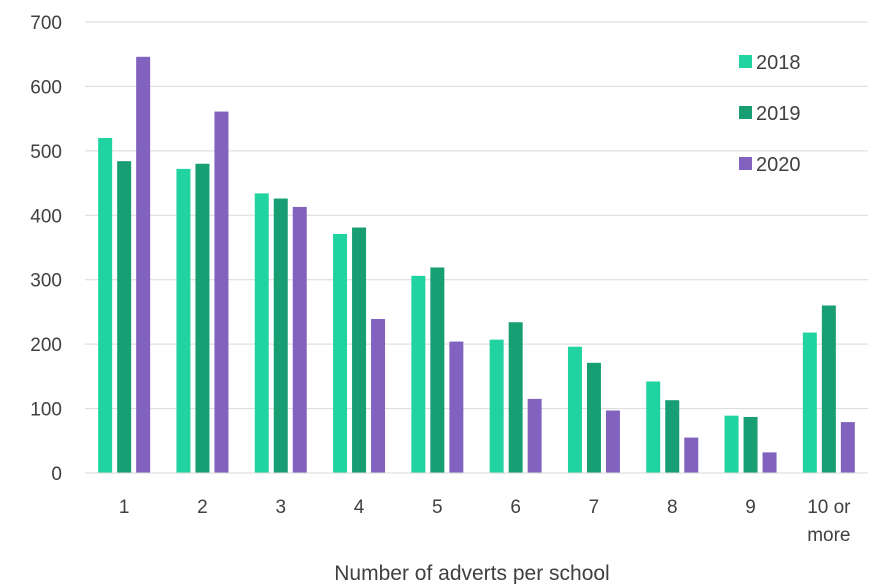 The width and height of the screenshot is (875, 584). I want to click on y-tick-label: 500, so click(46, 152).